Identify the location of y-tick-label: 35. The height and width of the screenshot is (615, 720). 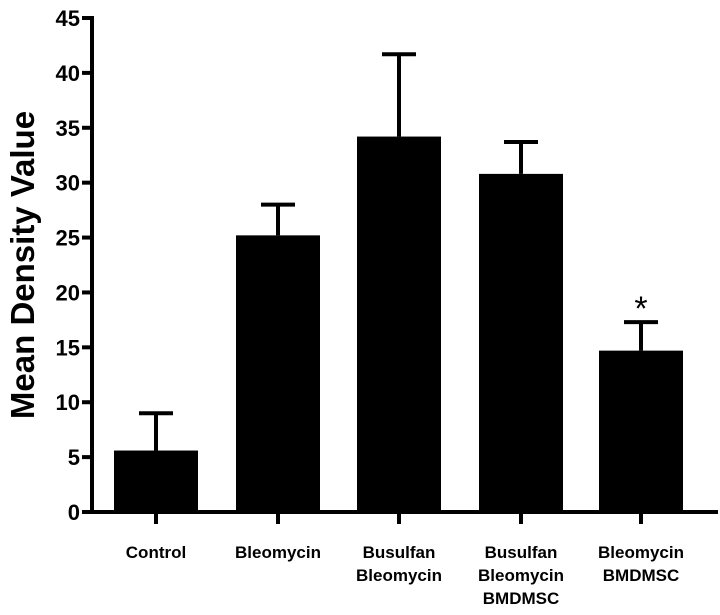
(68, 128).